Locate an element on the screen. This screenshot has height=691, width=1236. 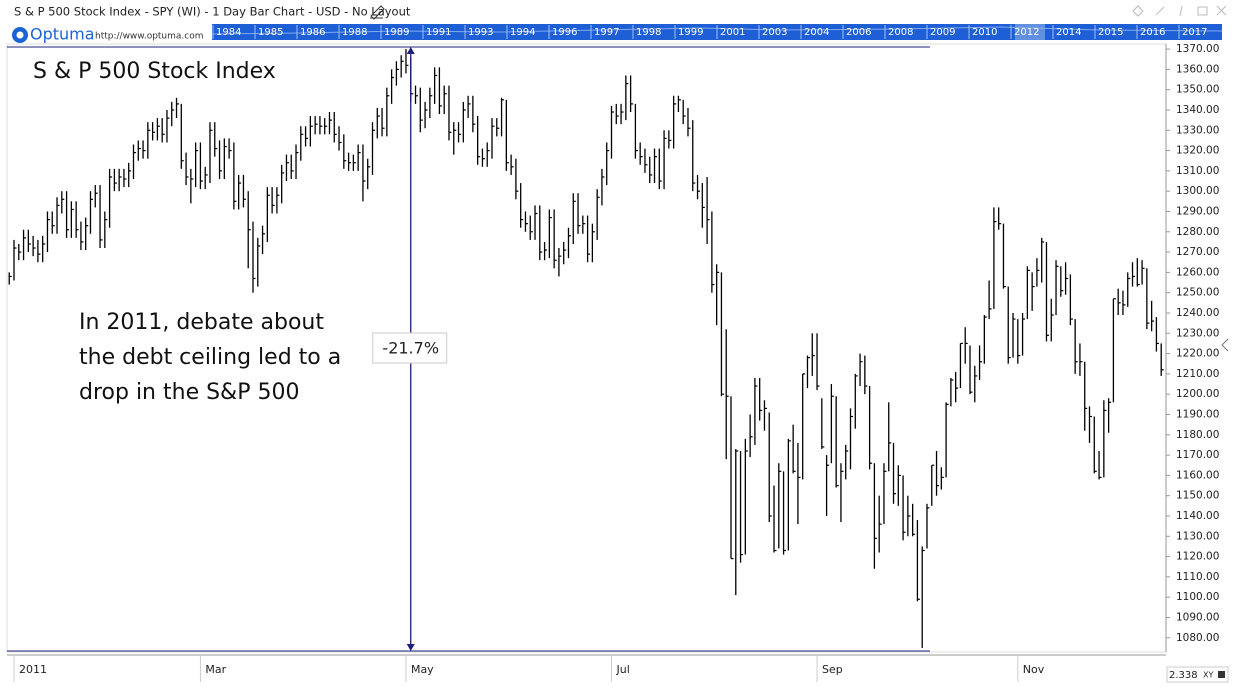
y-tick-label: 1370.00 is located at coordinates (1197, 49).